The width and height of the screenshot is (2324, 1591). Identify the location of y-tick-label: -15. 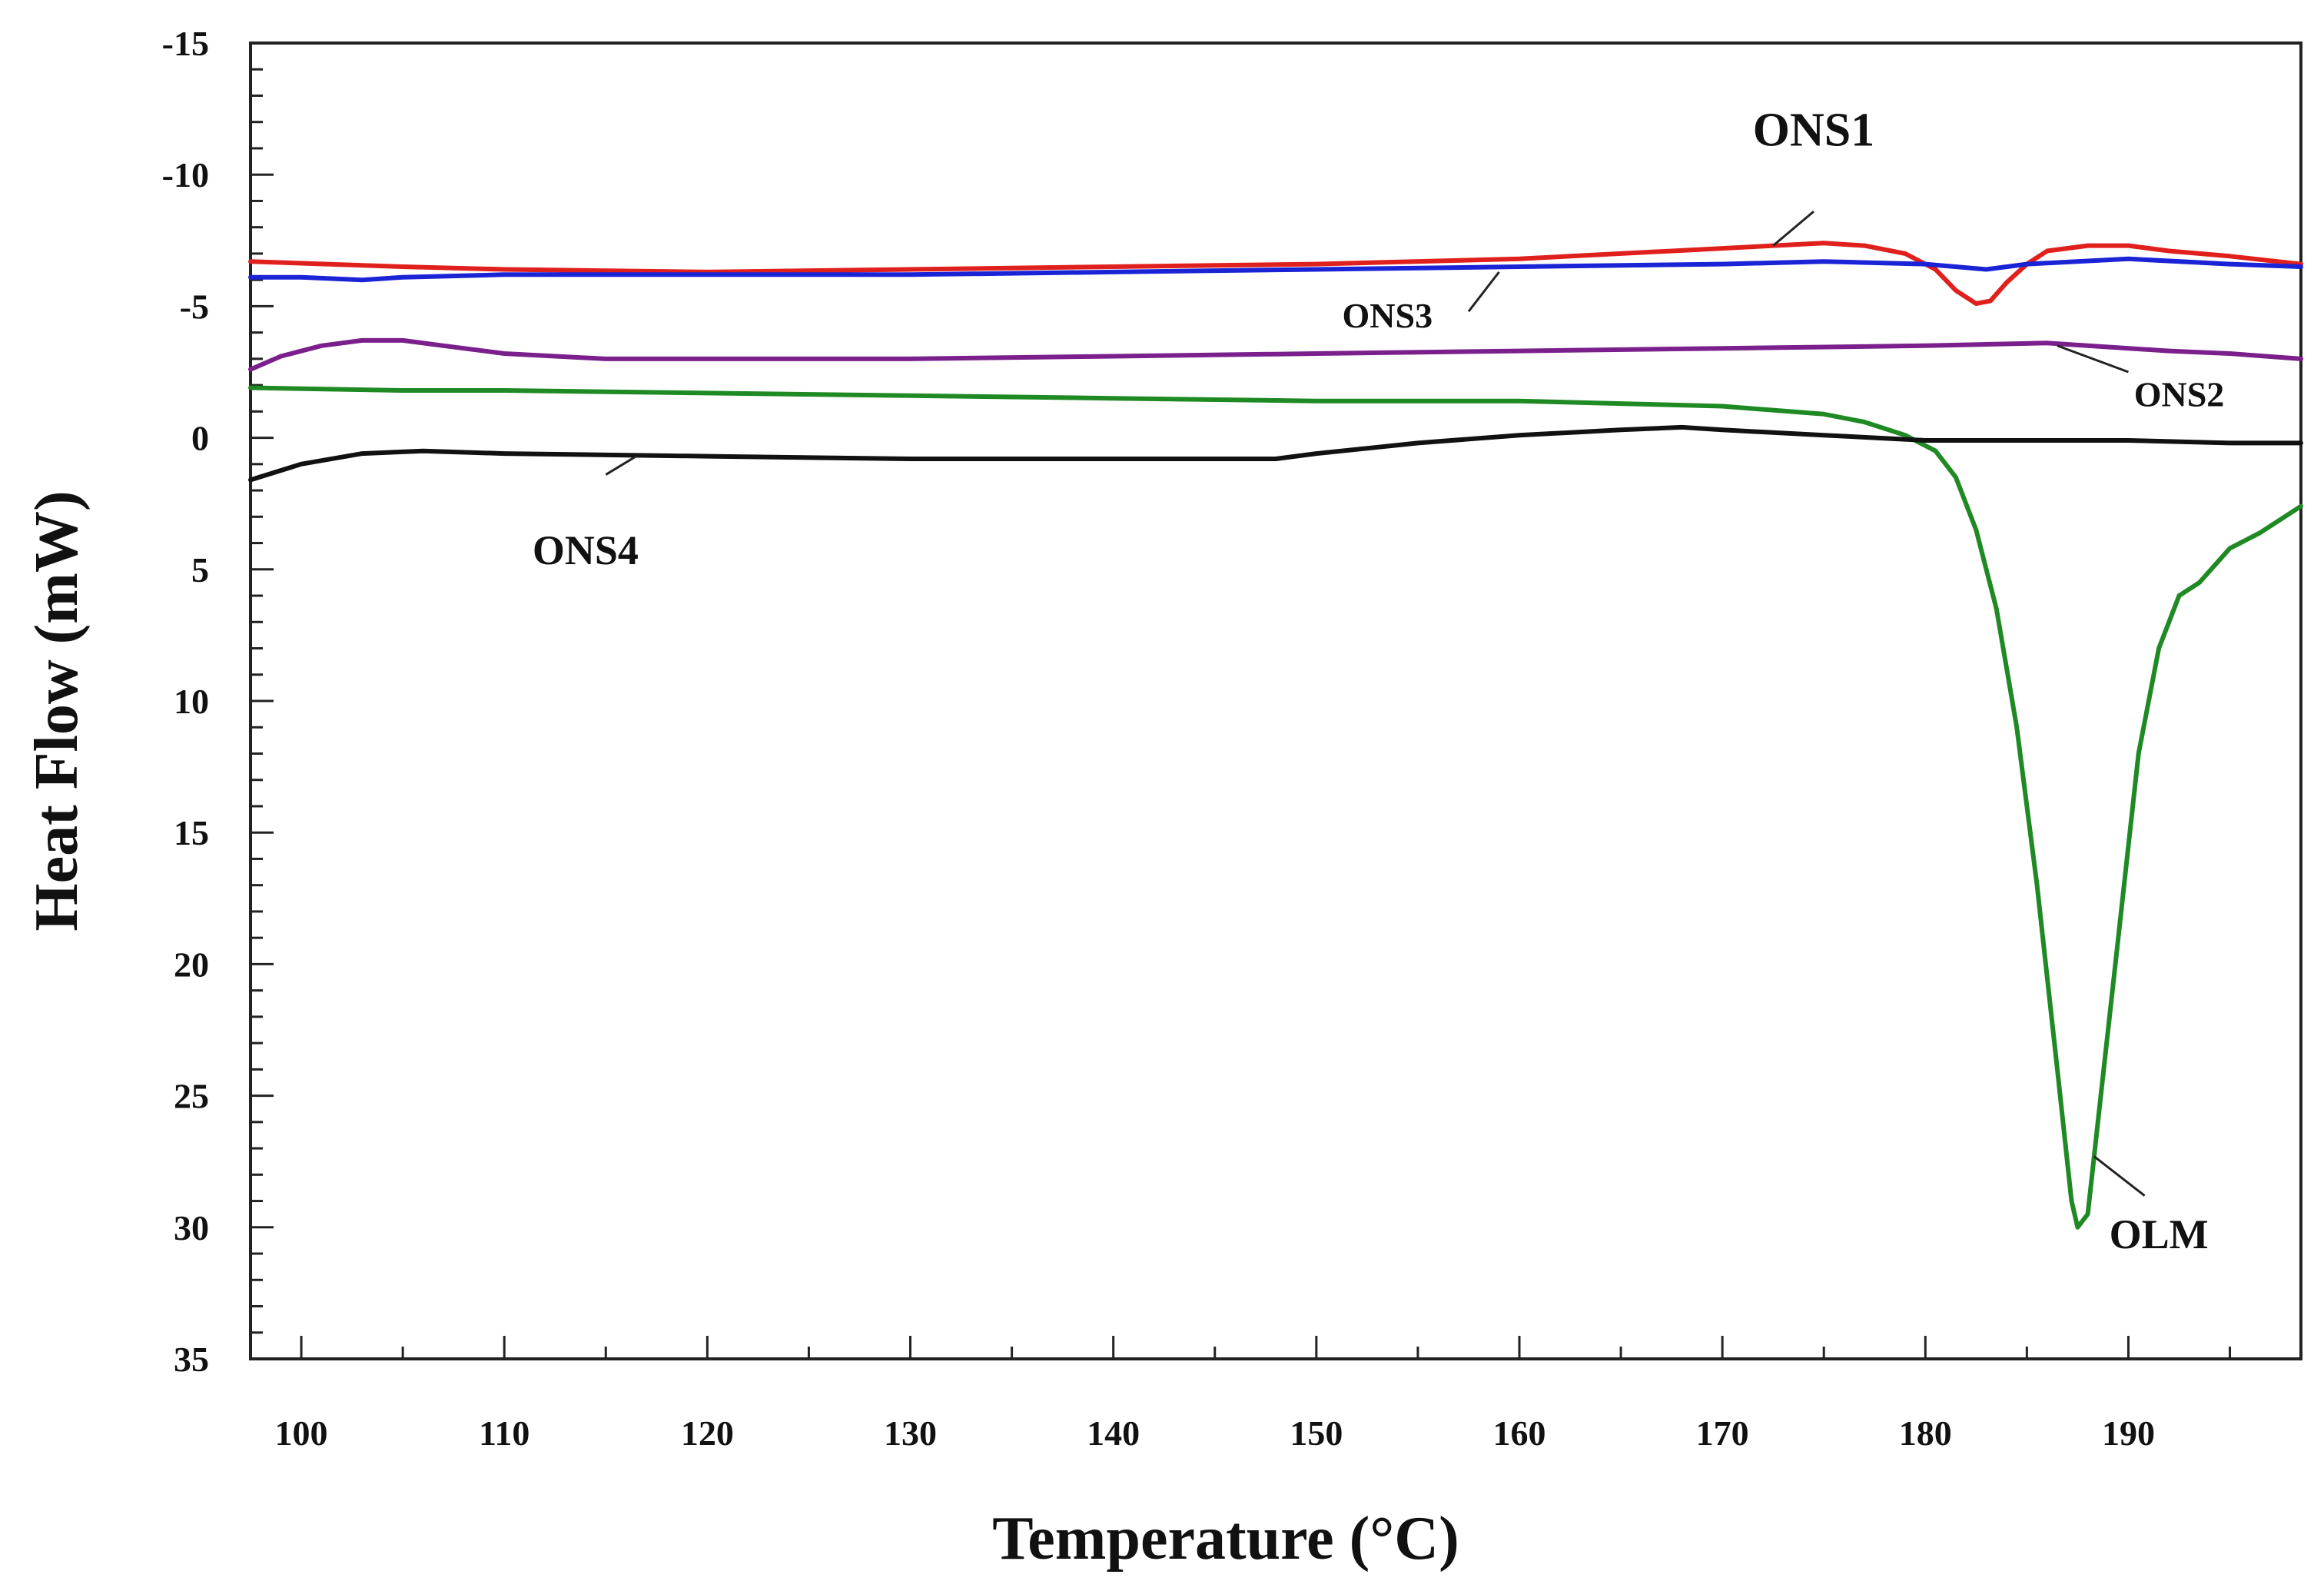
(185, 43).